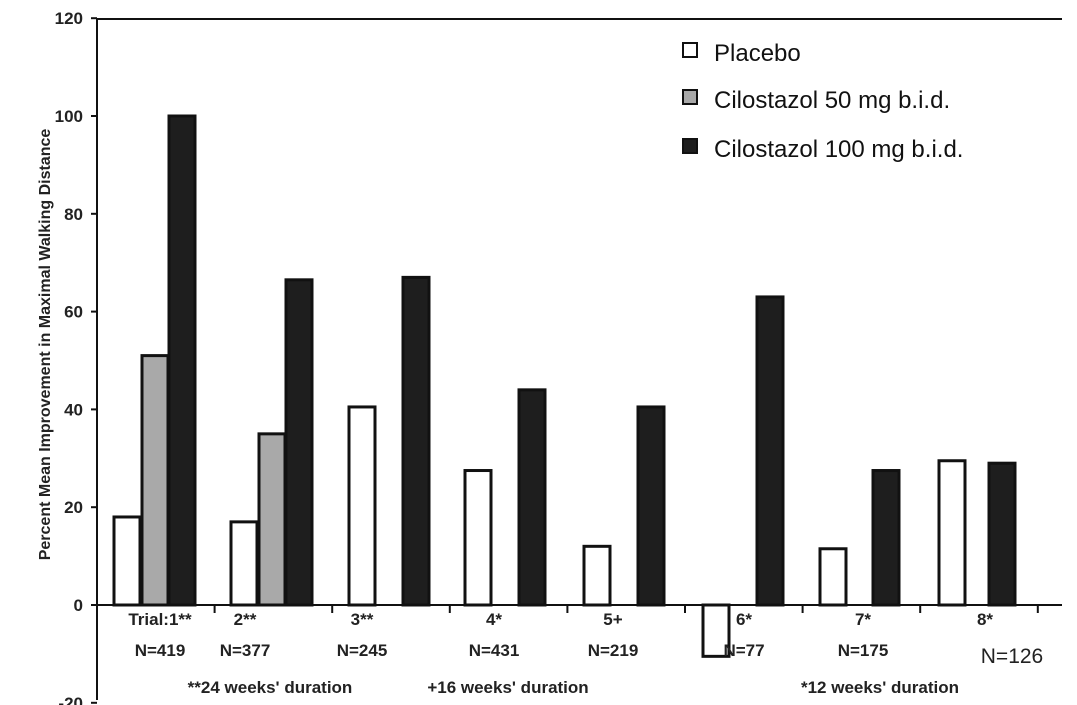  I want to click on duration-label: *12 weeks' duration, so click(880, 687).